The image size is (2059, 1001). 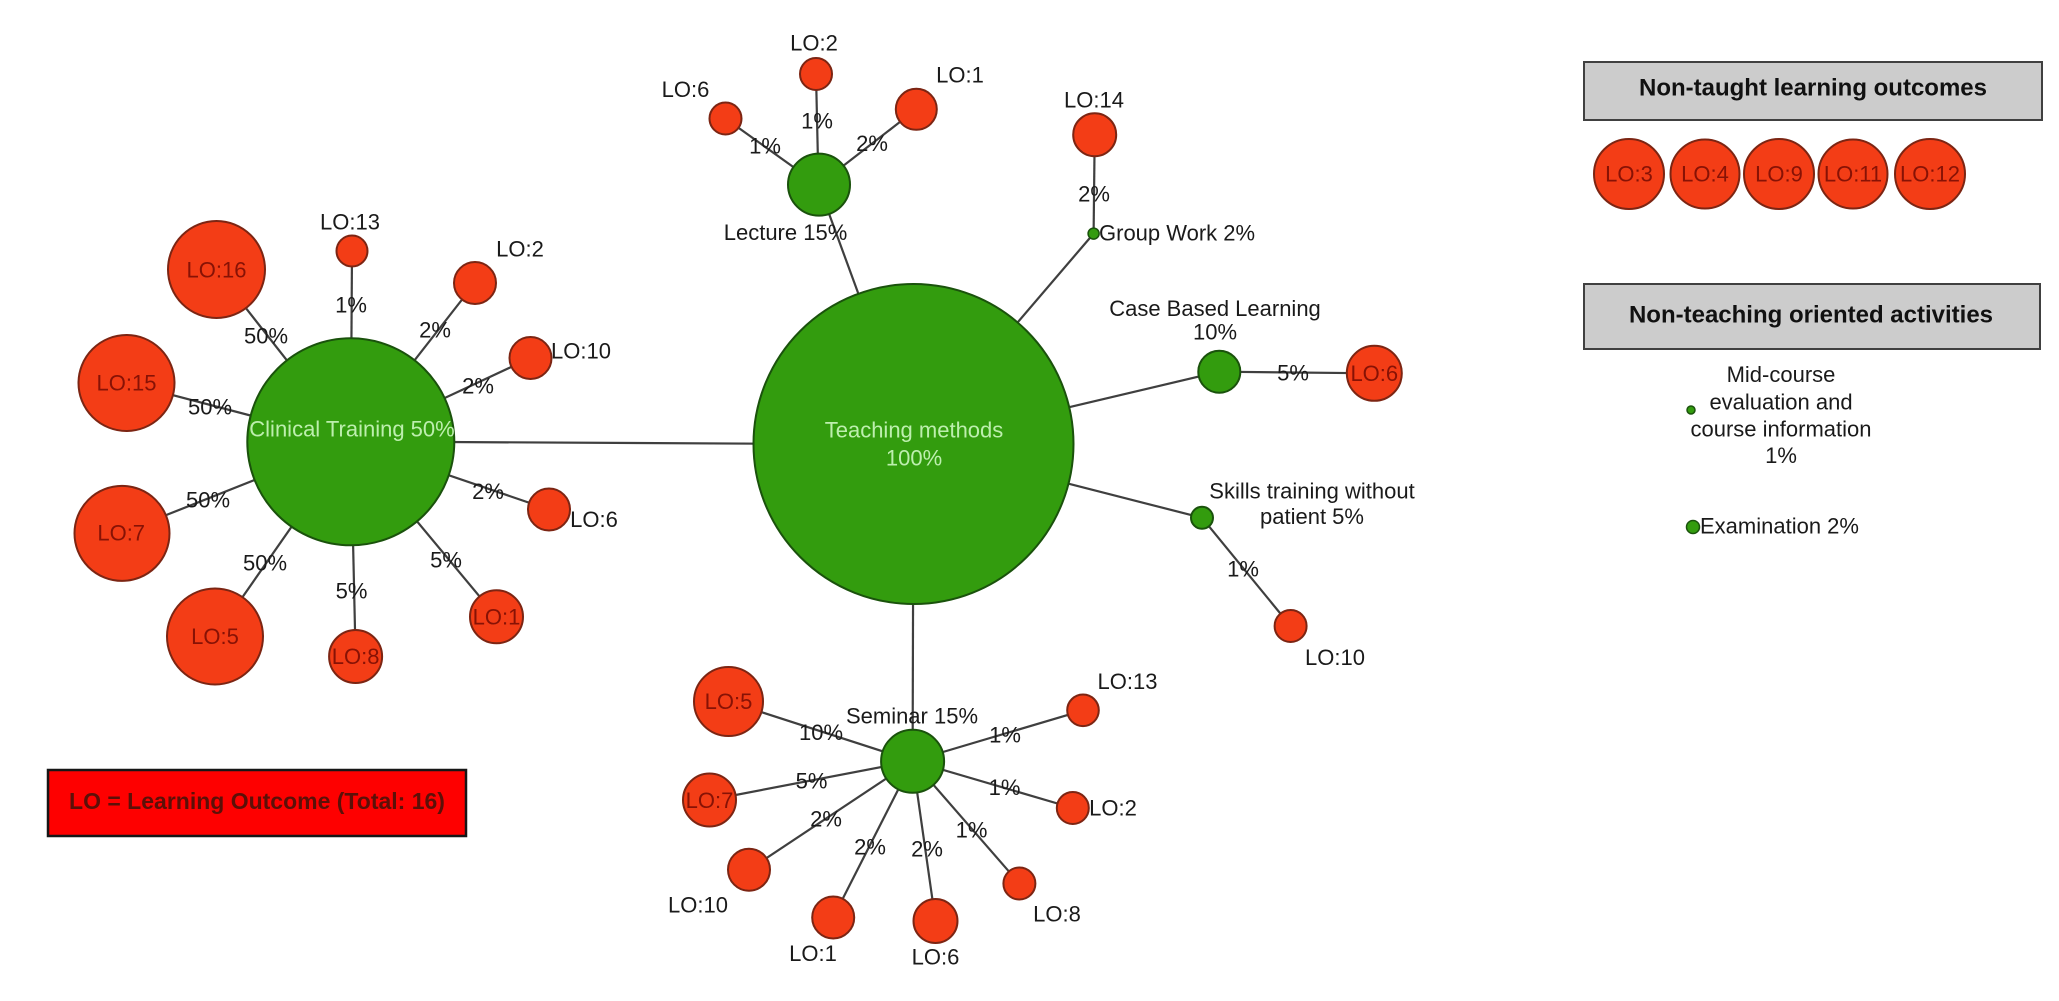 What do you see at coordinates (914, 430) in the screenshot?
I see `svg-text: Teaching methods` at bounding box center [914, 430].